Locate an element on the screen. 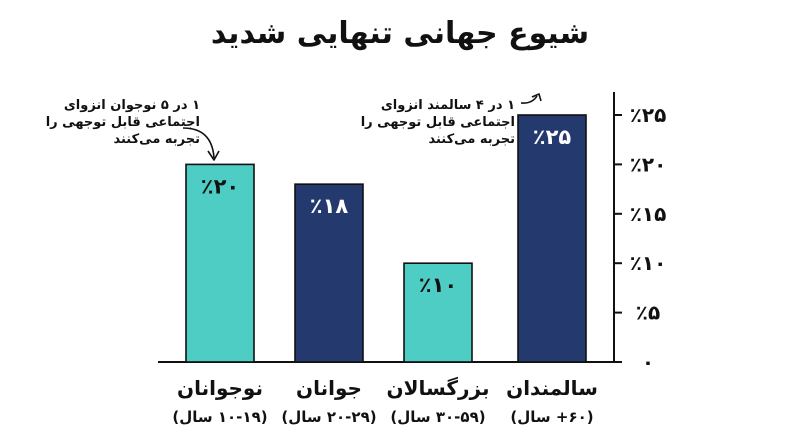  chart-title: شیوع جهانی تنهایی شدید is located at coordinates (400, 33).